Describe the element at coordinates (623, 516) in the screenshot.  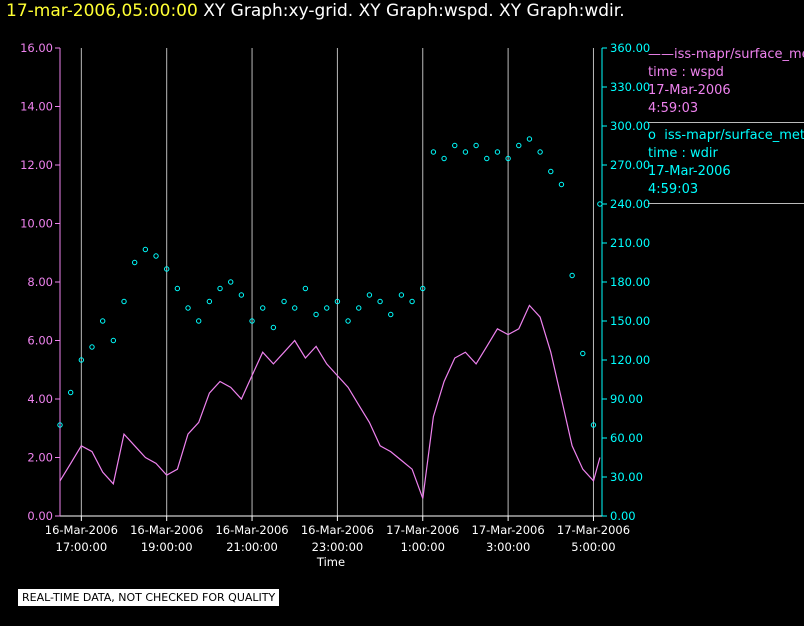
I see `right-y-tick-label: 0.00` at that location.